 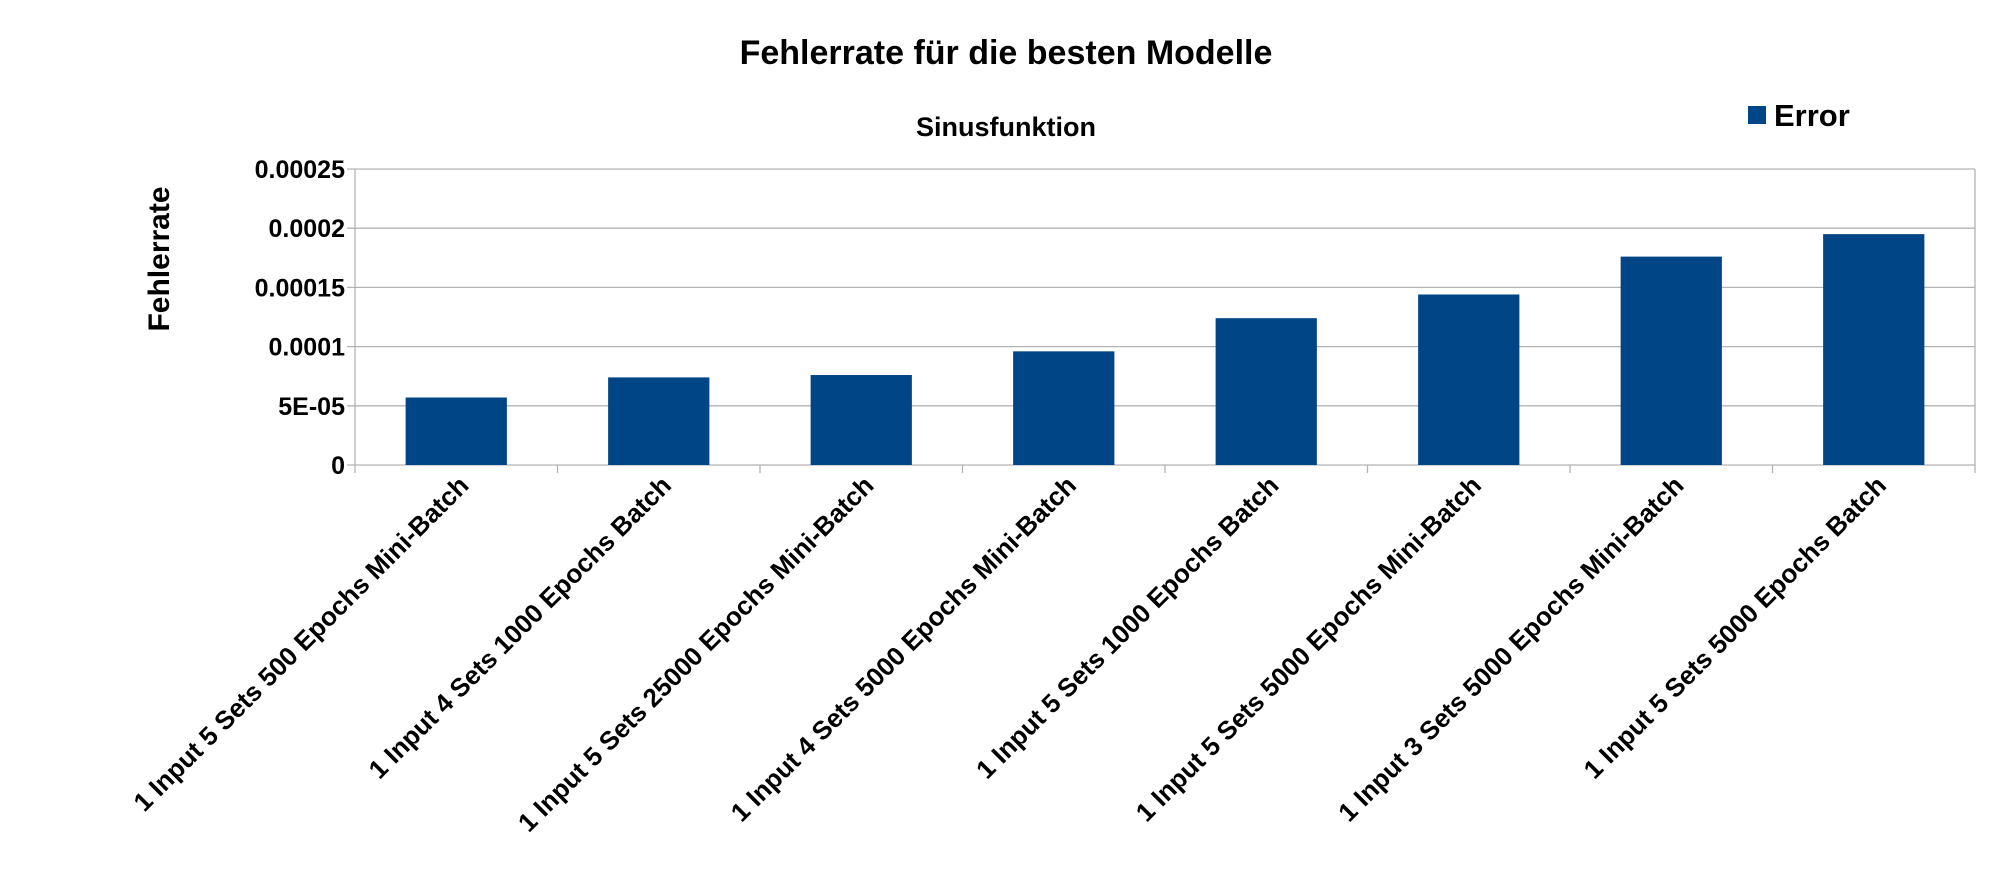 What do you see at coordinates (307, 229) in the screenshot?
I see `y-tick-label: 0.0002` at bounding box center [307, 229].